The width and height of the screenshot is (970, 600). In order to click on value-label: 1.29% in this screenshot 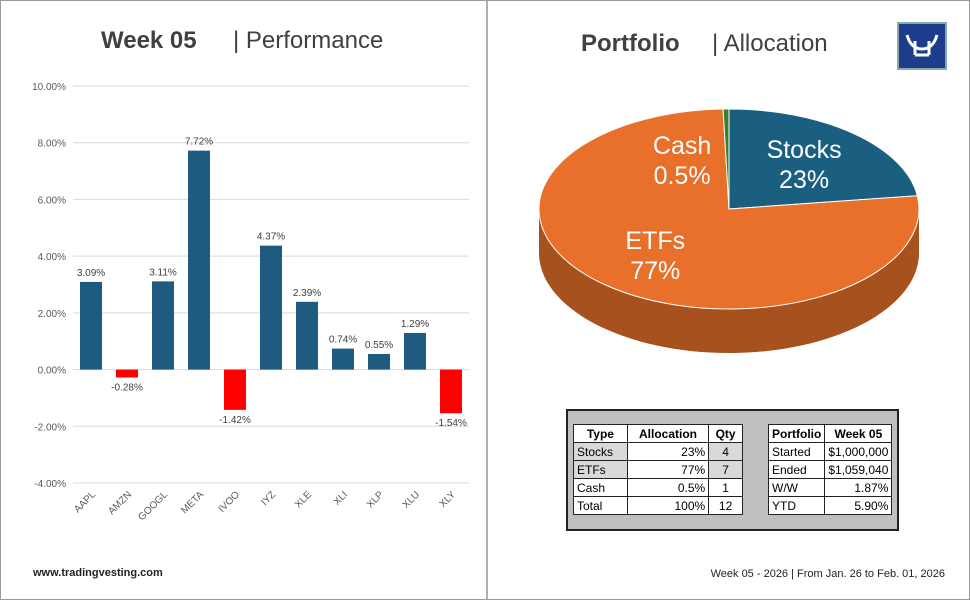, I will do `click(415, 324)`.